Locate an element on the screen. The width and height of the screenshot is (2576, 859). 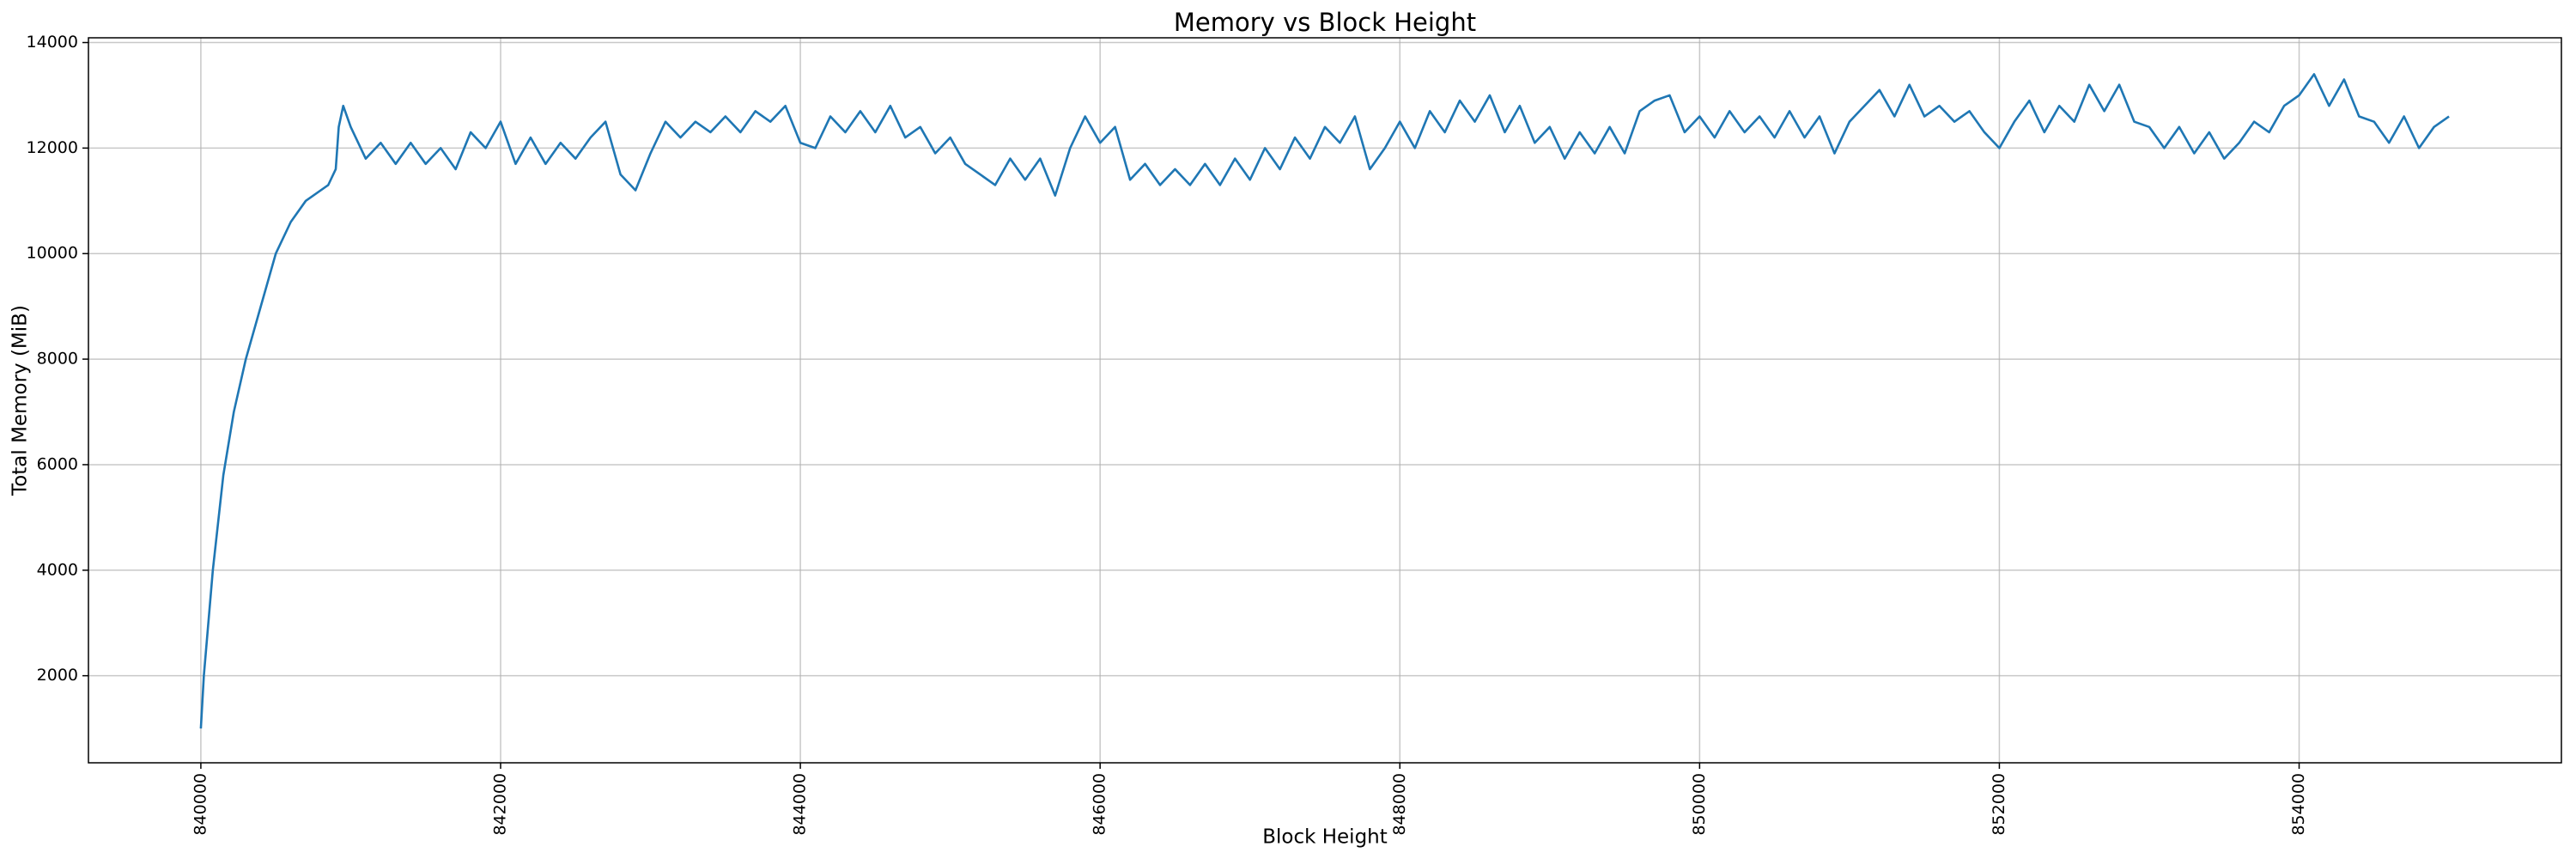
y-tick-label: 6000 is located at coordinates (58, 464).